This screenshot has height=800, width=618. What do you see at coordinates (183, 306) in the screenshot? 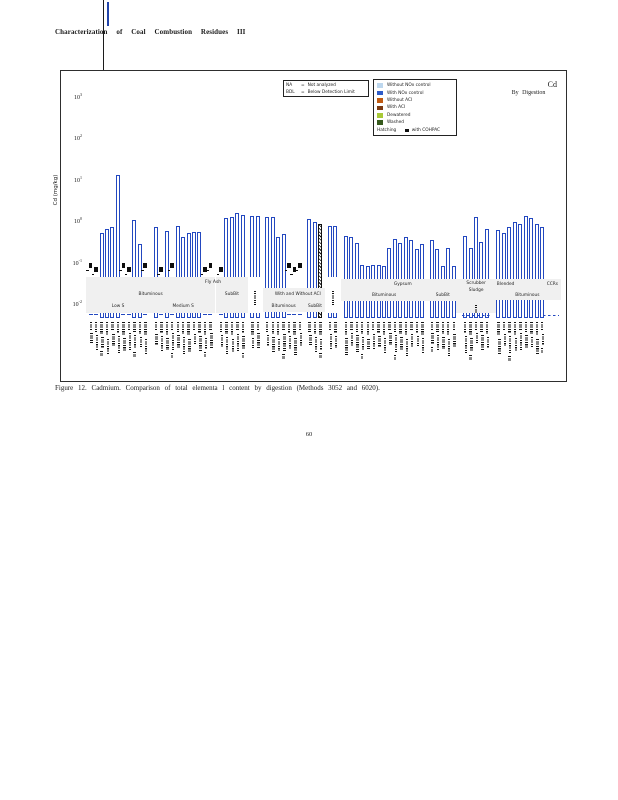
I see `band-label: Medium S` at bounding box center [183, 306].